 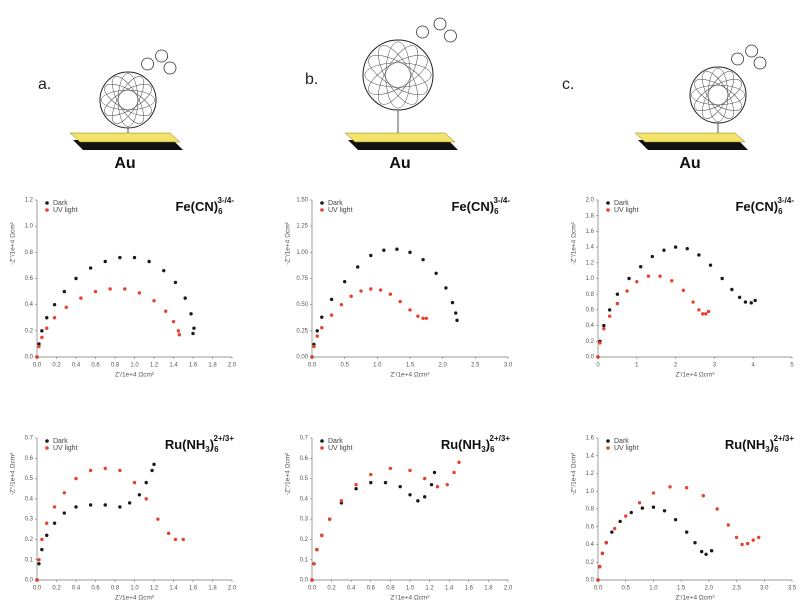 What do you see at coordinates (173, 366) in the screenshot?
I see `x-tick-label: 1.4` at bounding box center [173, 366].